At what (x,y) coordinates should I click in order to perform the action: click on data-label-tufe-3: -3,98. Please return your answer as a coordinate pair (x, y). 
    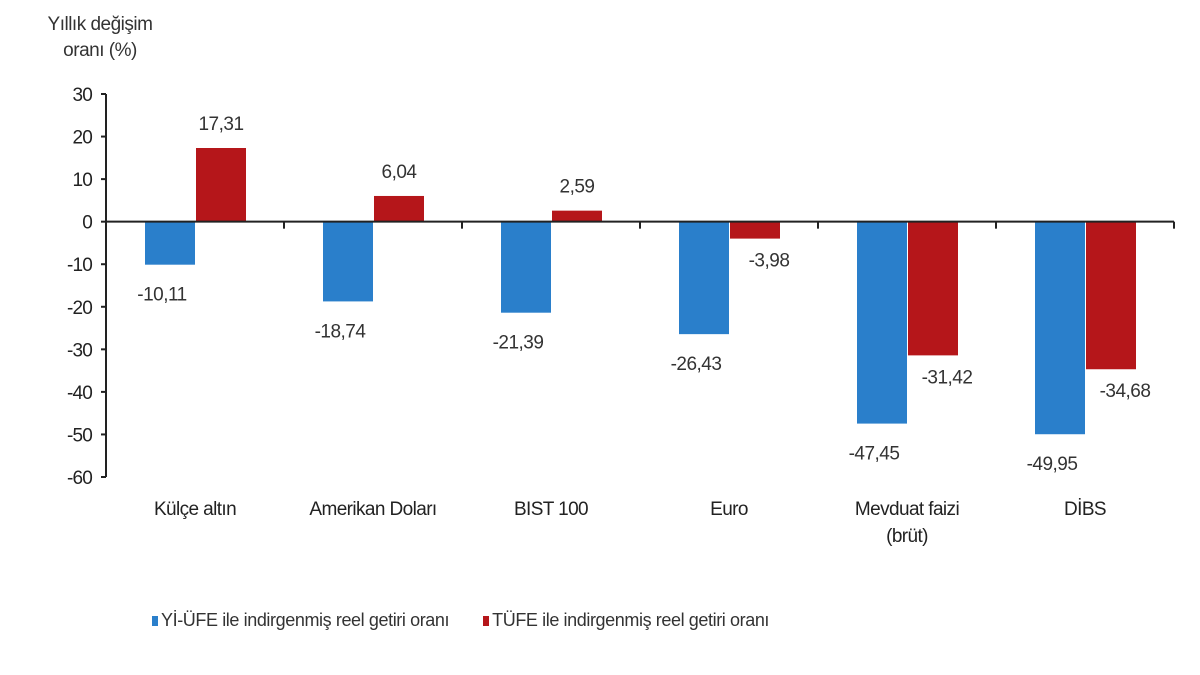
    Looking at the image, I should click on (769, 261).